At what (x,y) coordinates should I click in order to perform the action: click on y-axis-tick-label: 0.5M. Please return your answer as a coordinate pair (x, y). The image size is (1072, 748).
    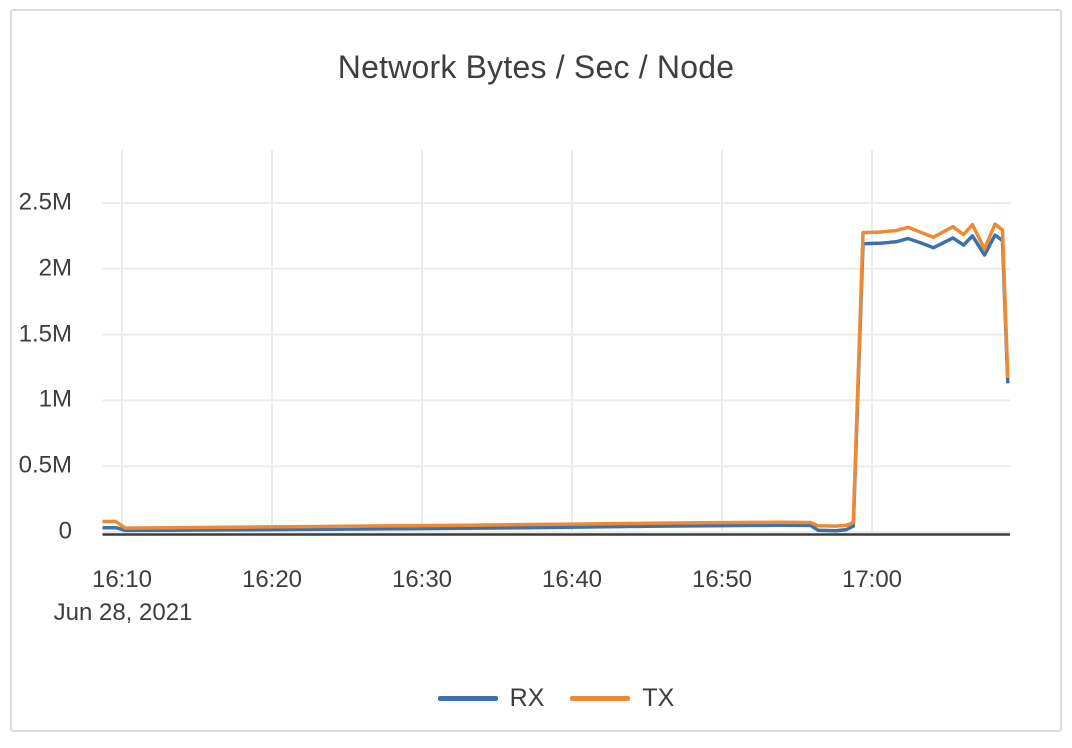
    Looking at the image, I should click on (45, 465).